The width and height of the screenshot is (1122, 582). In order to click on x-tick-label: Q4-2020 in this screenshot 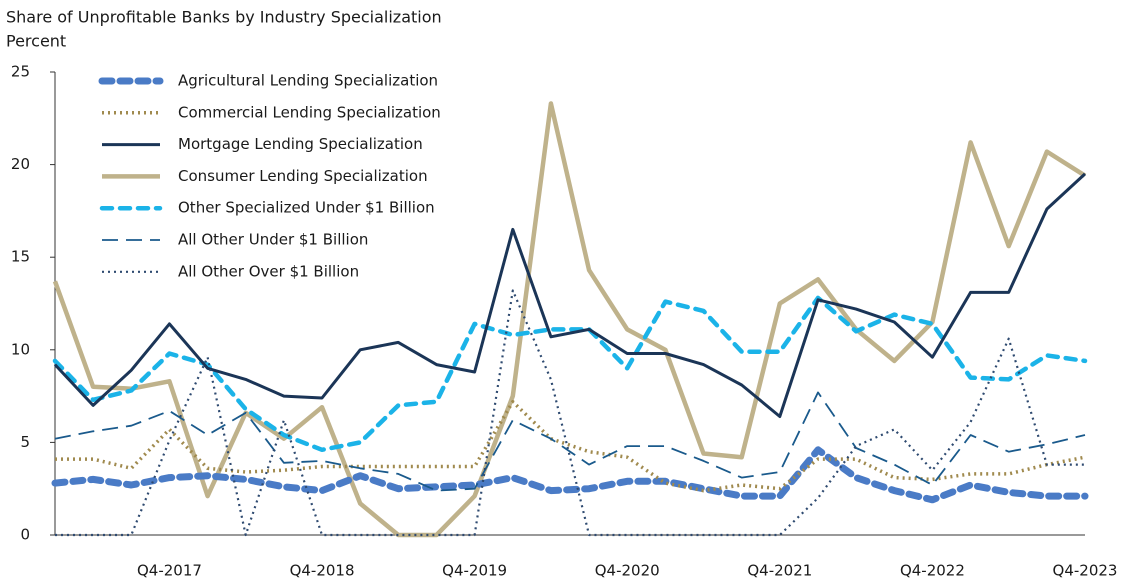, I will do `click(627, 571)`.